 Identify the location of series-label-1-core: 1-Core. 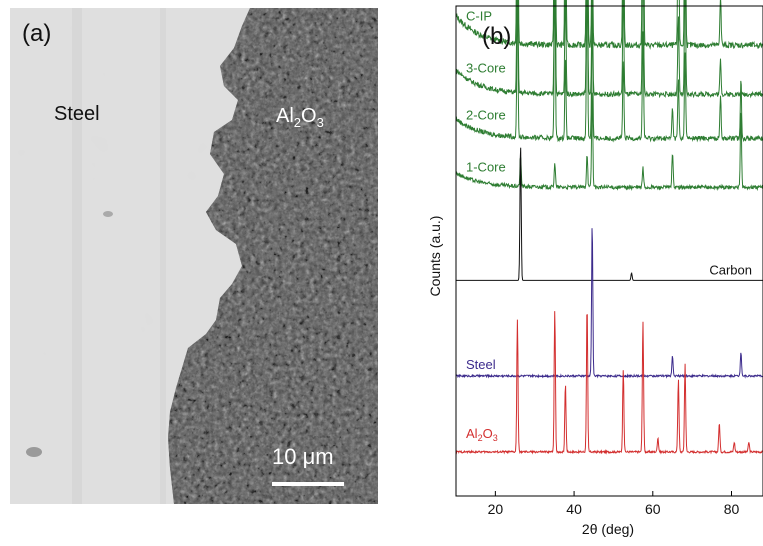
(486, 167).